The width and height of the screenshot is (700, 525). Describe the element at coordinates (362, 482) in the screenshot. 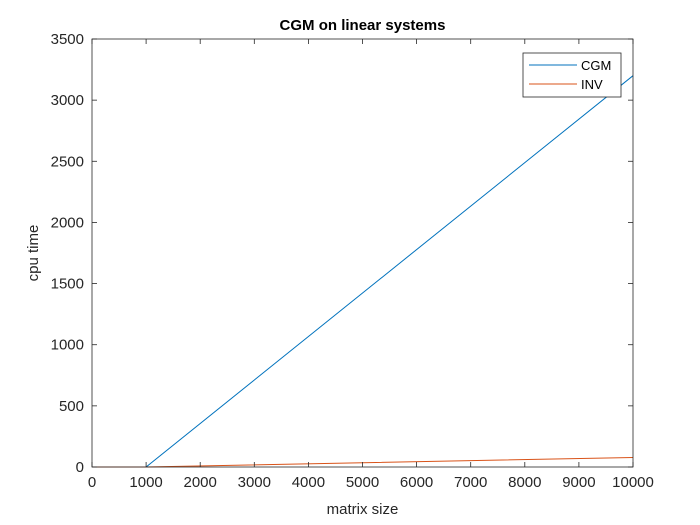

I see `x-tick-label: 5000` at that location.